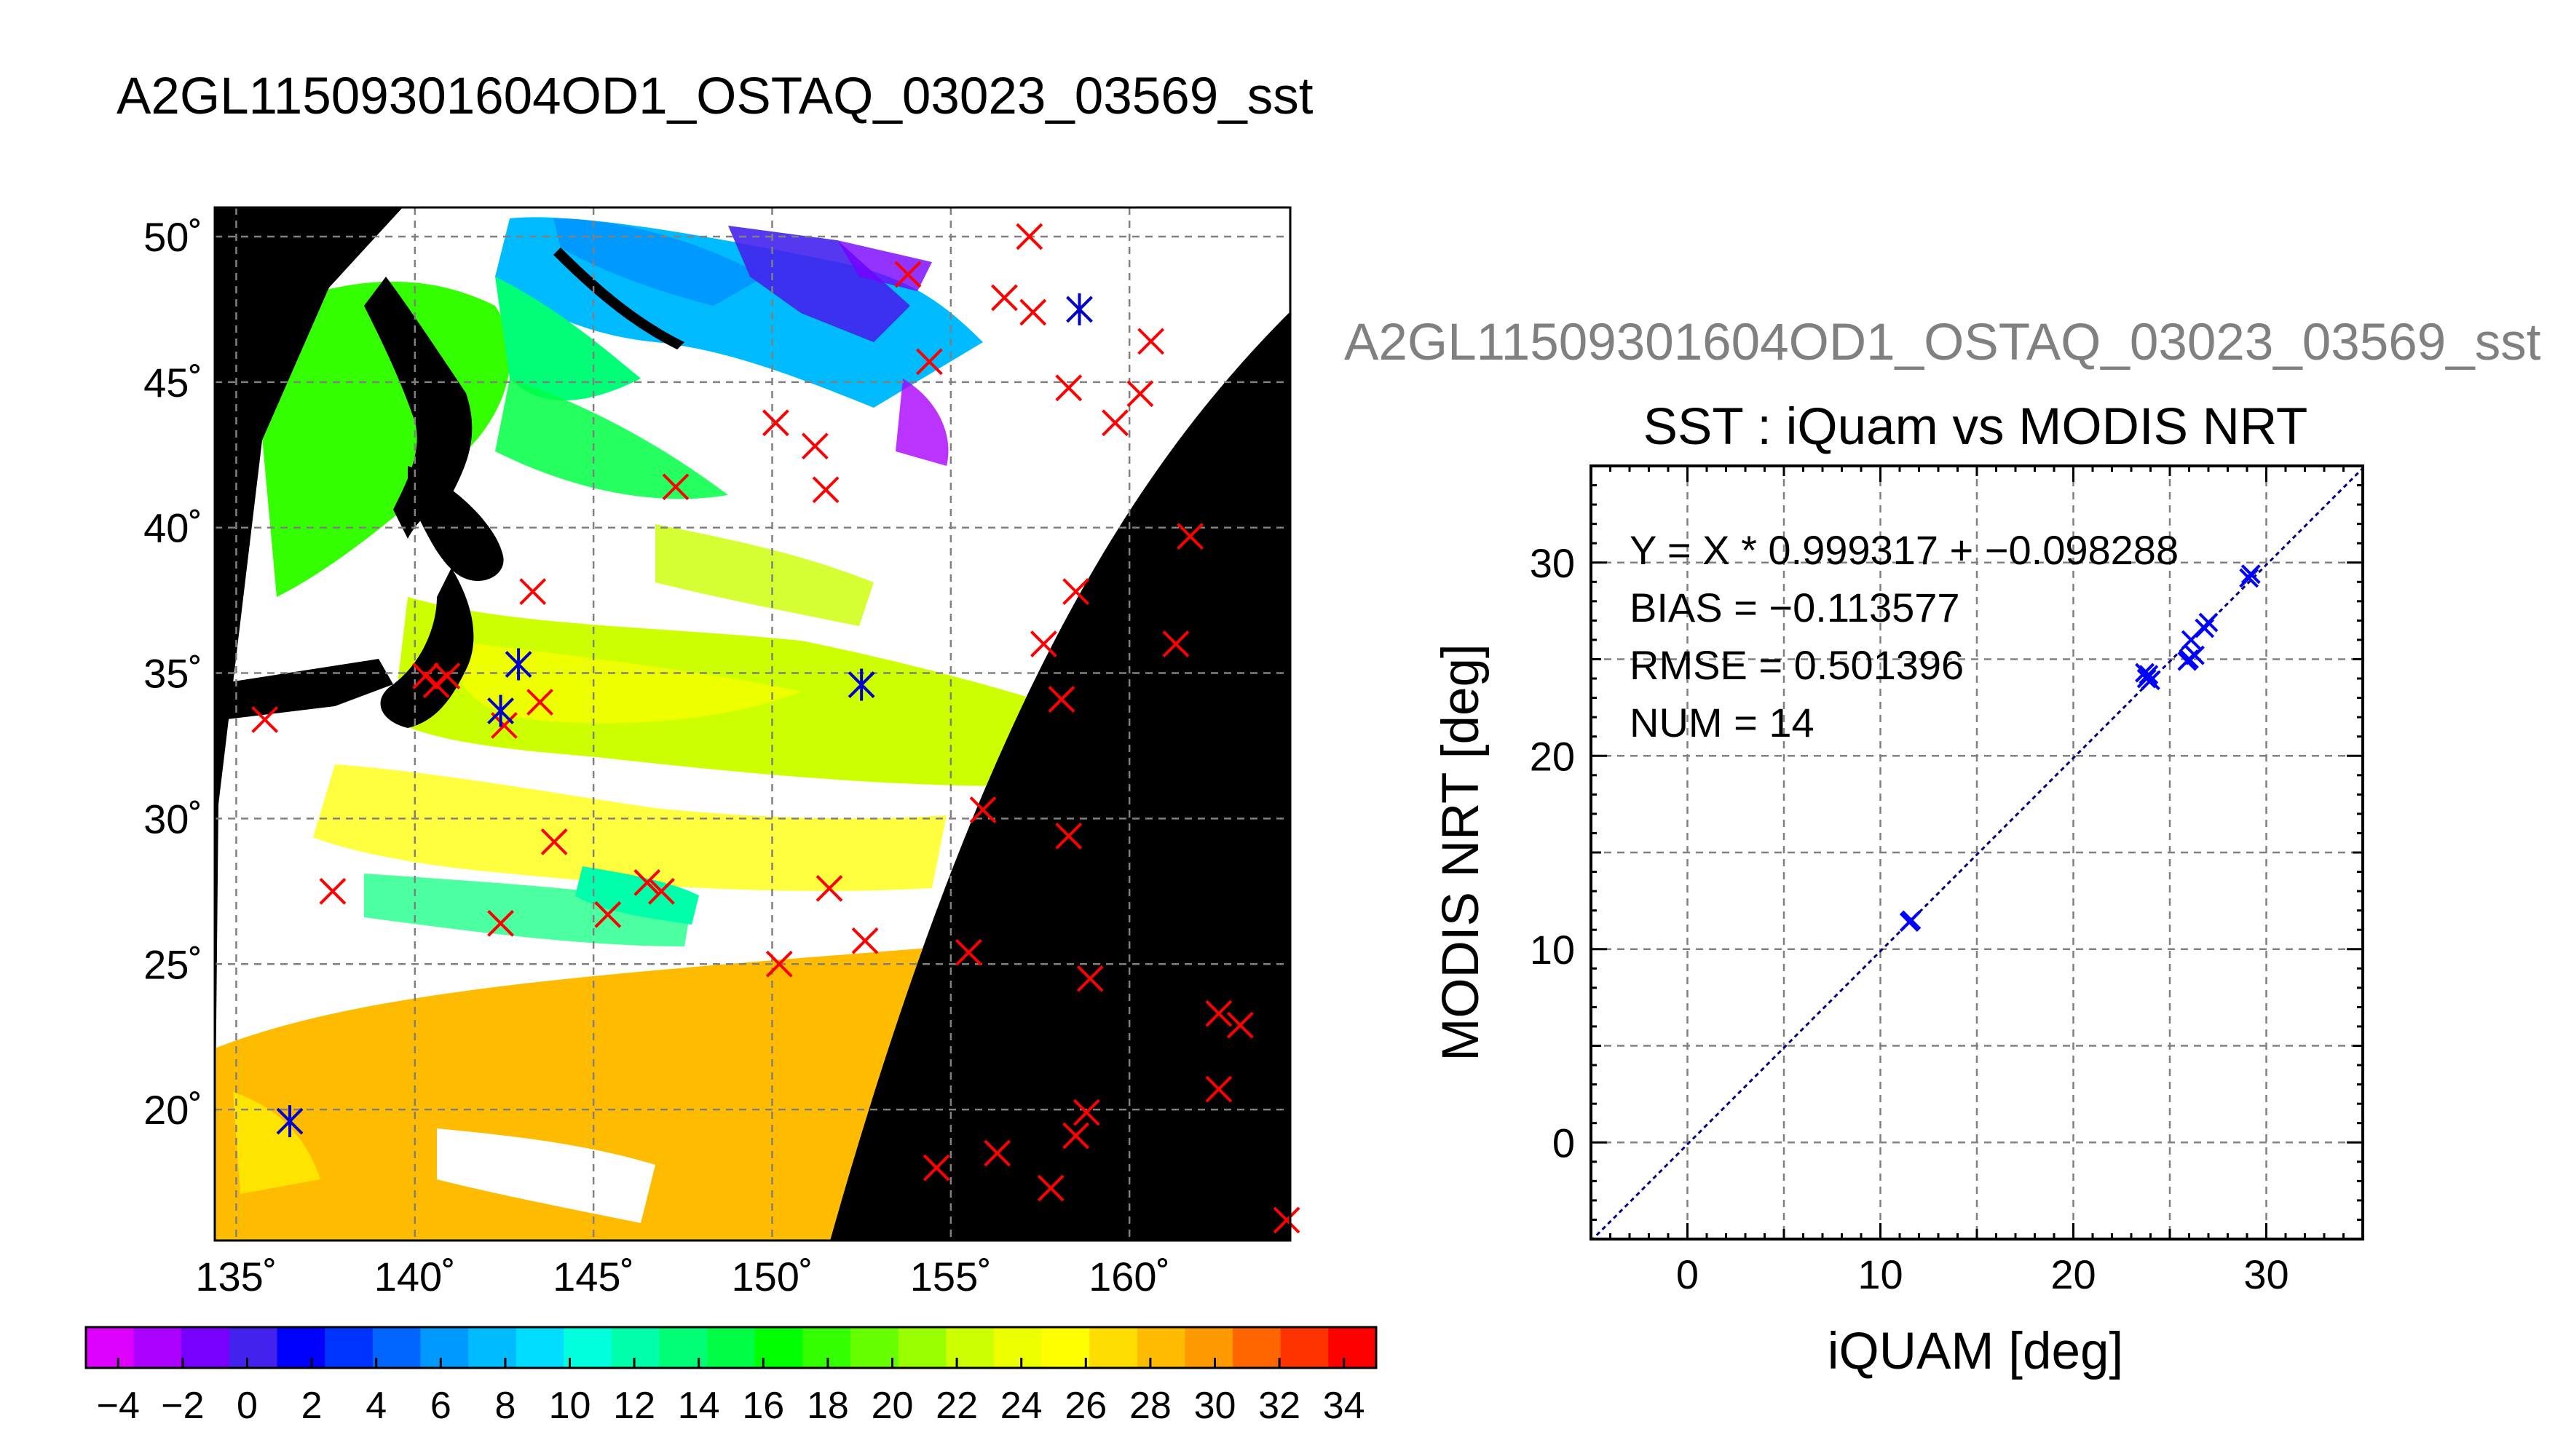 This screenshot has height=1456, width=2555. Describe the element at coordinates (1942, 342) in the screenshot. I see `scatter-header-title: A2GL11509301604OD1_OSTAQ_03023_03569_sst` at that location.